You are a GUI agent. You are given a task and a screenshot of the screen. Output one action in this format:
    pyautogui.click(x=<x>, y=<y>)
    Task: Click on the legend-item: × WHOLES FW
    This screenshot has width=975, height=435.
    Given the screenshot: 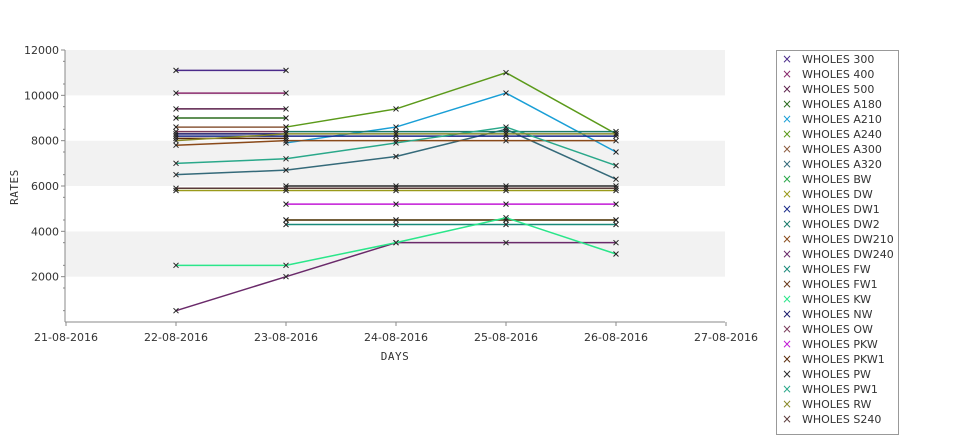 What is the action you would take?
    pyautogui.click(x=837, y=269)
    